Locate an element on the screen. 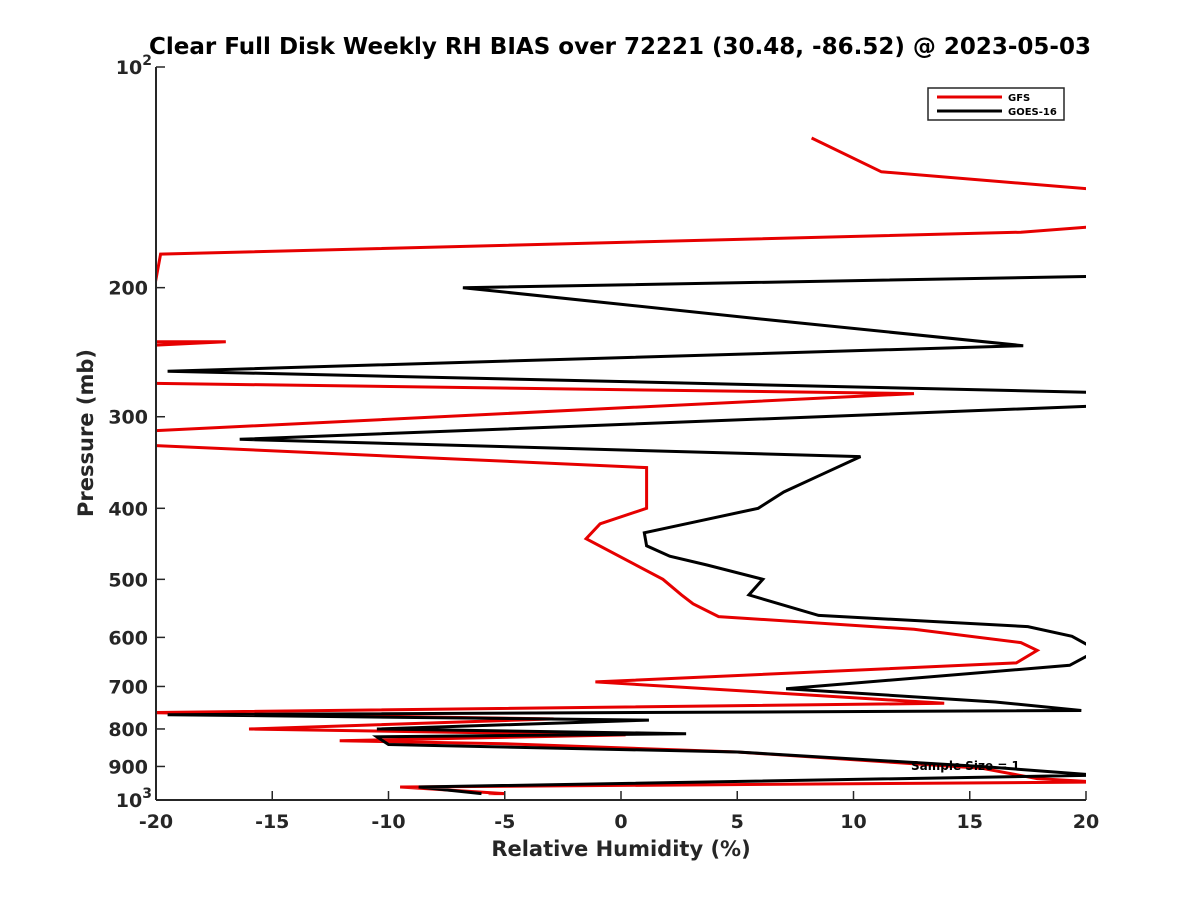 Image resolution: width=1200 pixels, height=900 pixels. x-tick-label: -10 is located at coordinates (388, 822).